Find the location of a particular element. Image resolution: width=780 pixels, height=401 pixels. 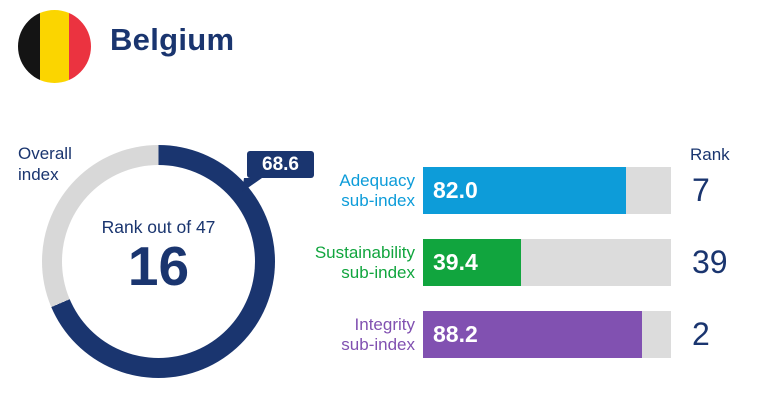

integrity-bar-track: 88.2 is located at coordinates (547, 334).